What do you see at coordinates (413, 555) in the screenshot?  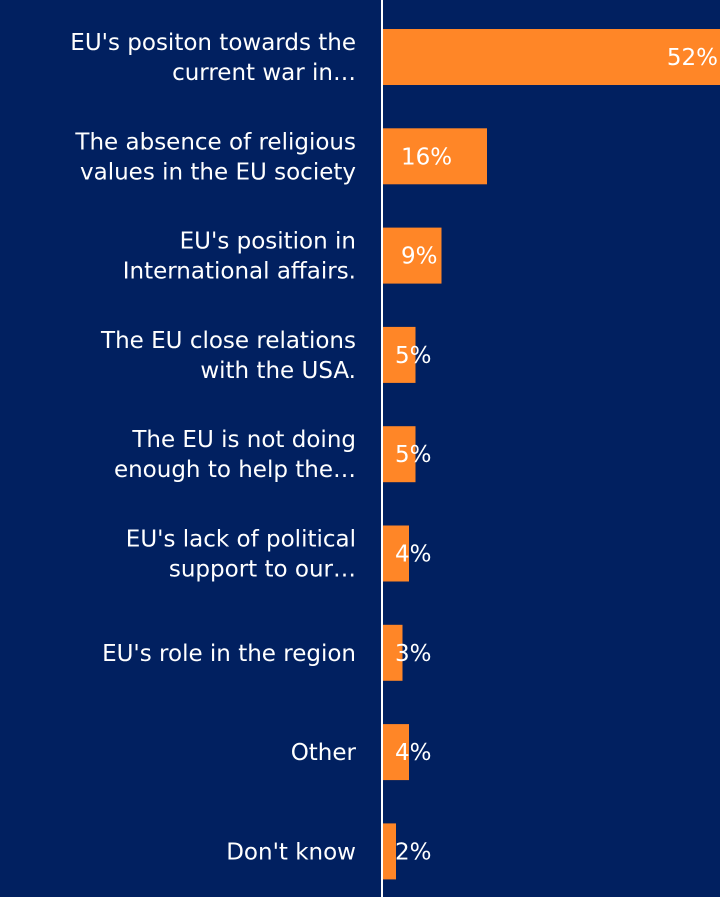 I see `value-label-5: 4%` at bounding box center [413, 555].